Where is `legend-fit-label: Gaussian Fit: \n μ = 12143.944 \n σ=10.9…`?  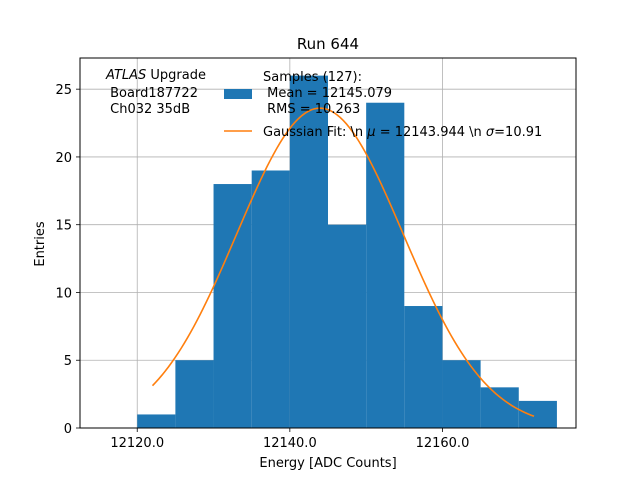 legend-fit-label: Gaussian Fit: \n μ = 12143.944 \n σ=10.9… is located at coordinates (402, 132).